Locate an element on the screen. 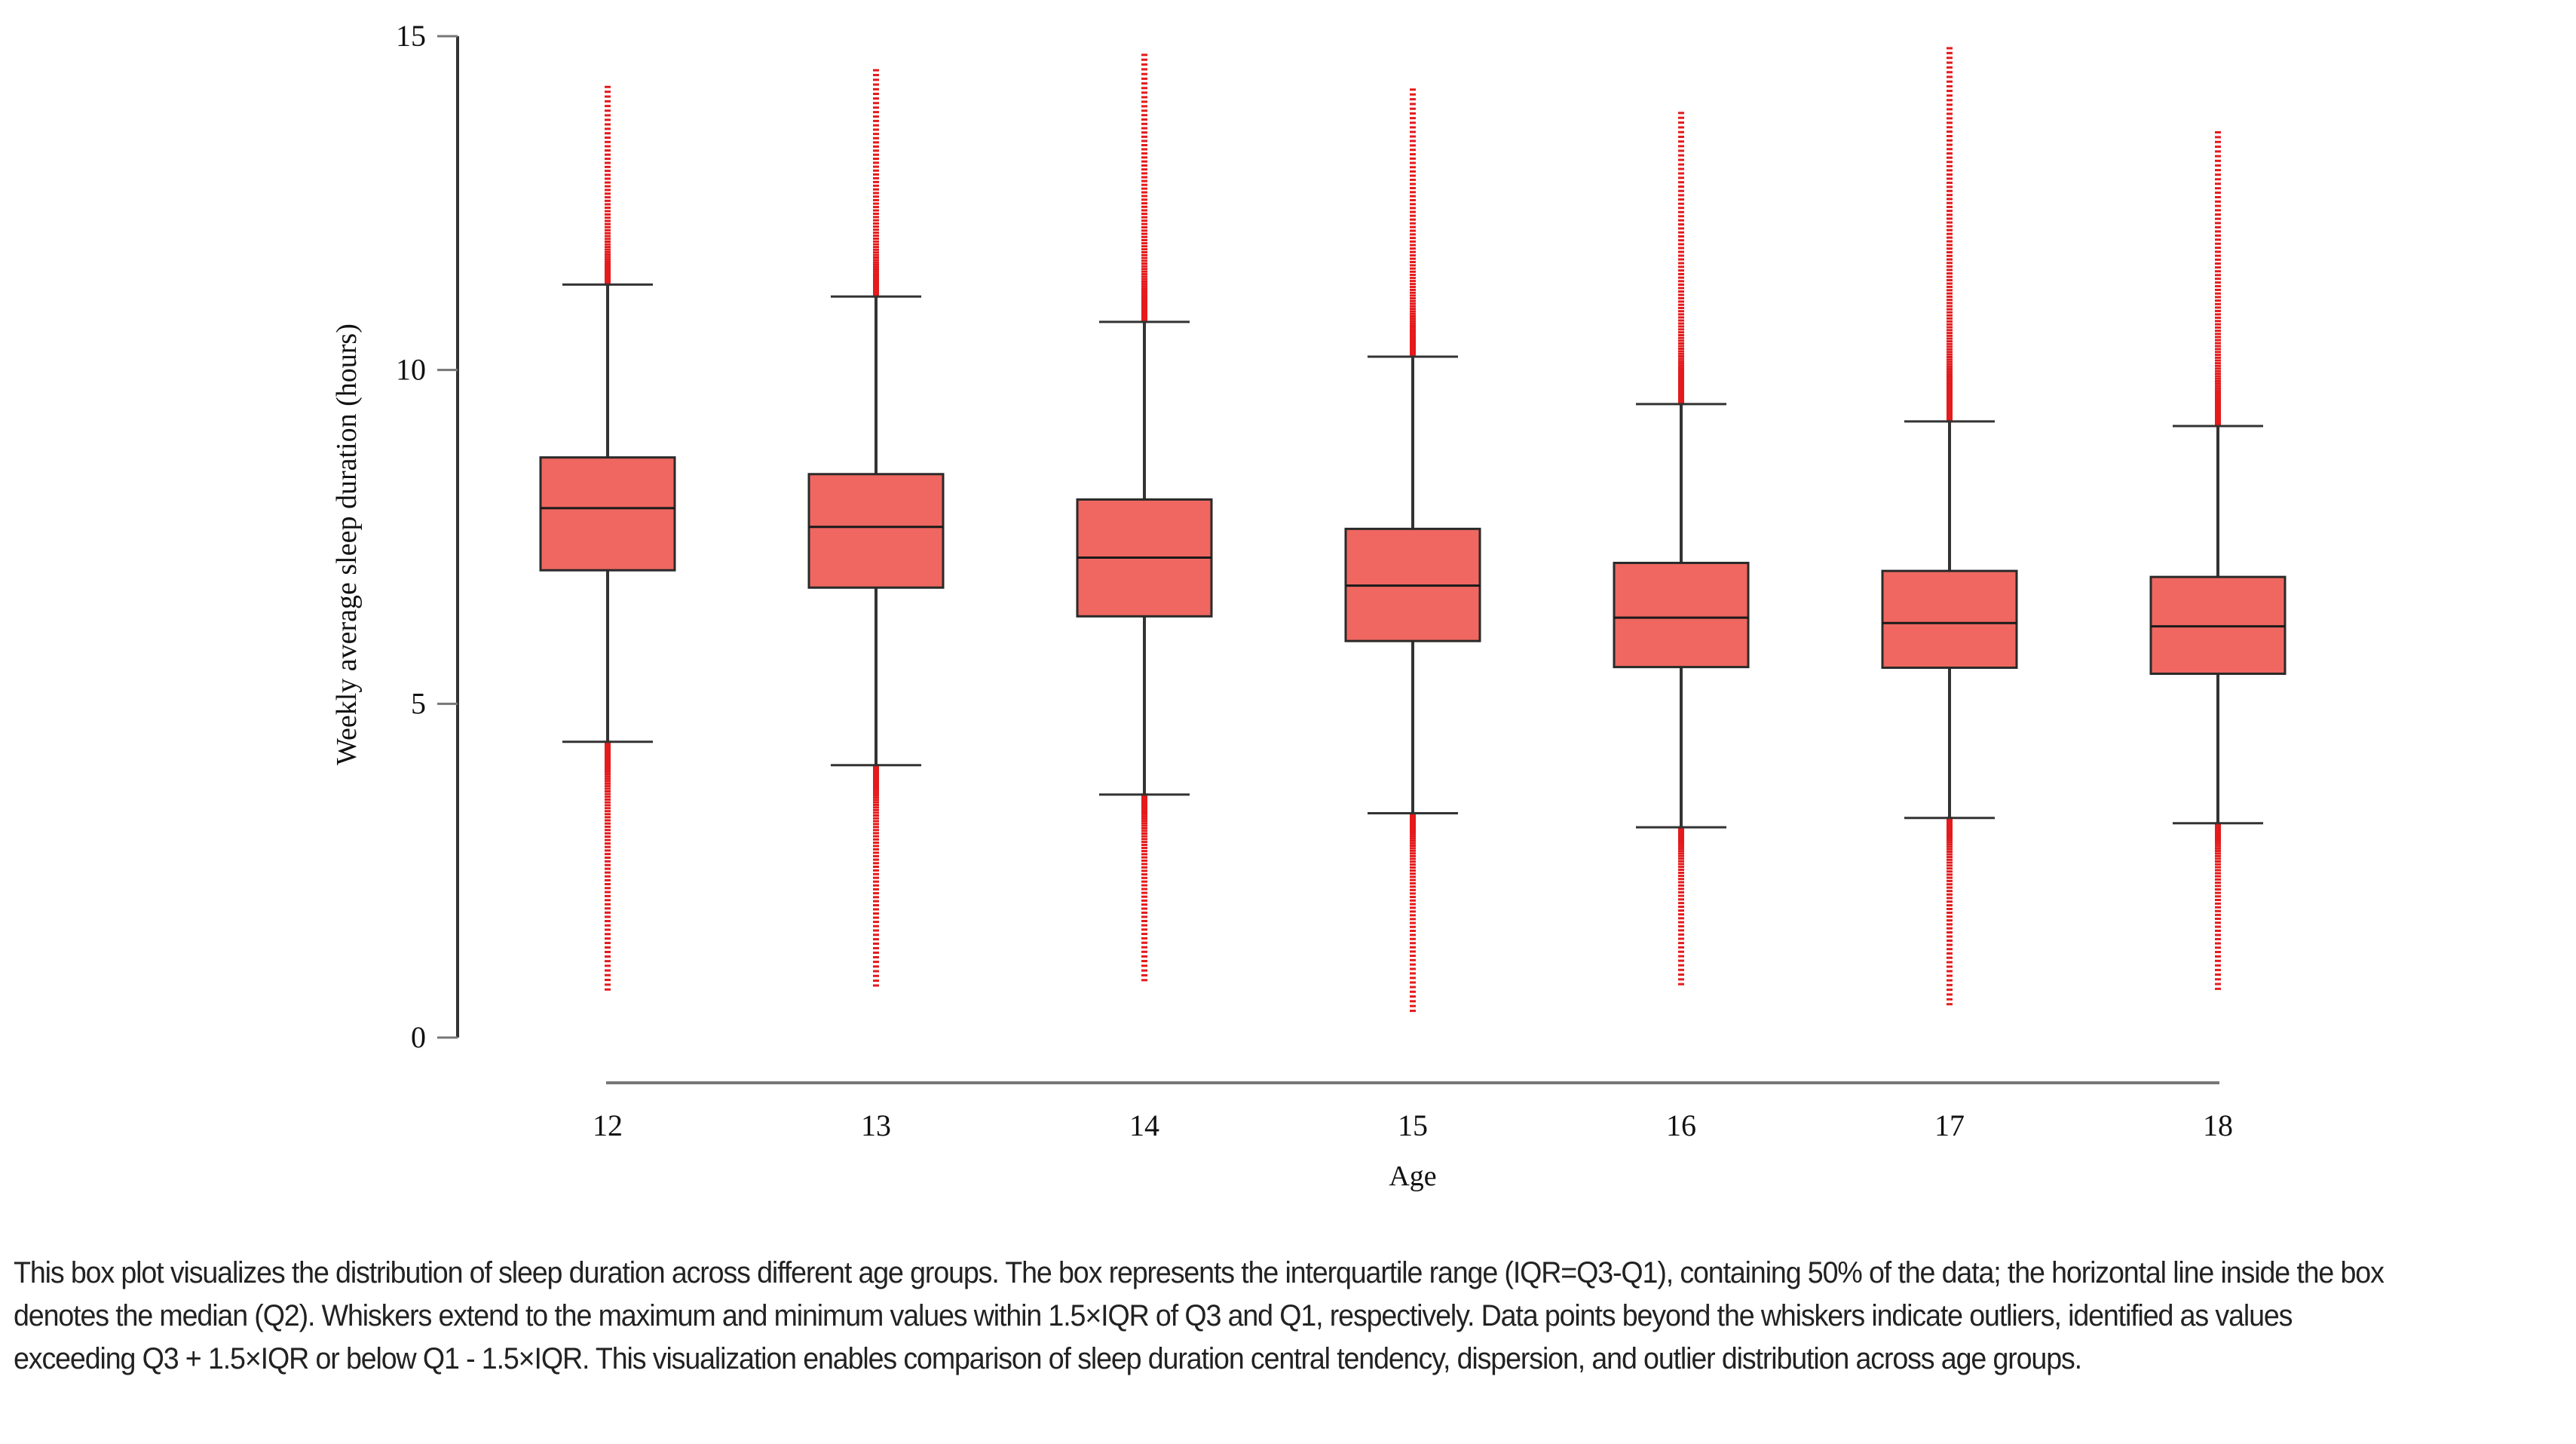  x-axis: 12 13 14 15 16 17 18 is located at coordinates (1413, 1111).